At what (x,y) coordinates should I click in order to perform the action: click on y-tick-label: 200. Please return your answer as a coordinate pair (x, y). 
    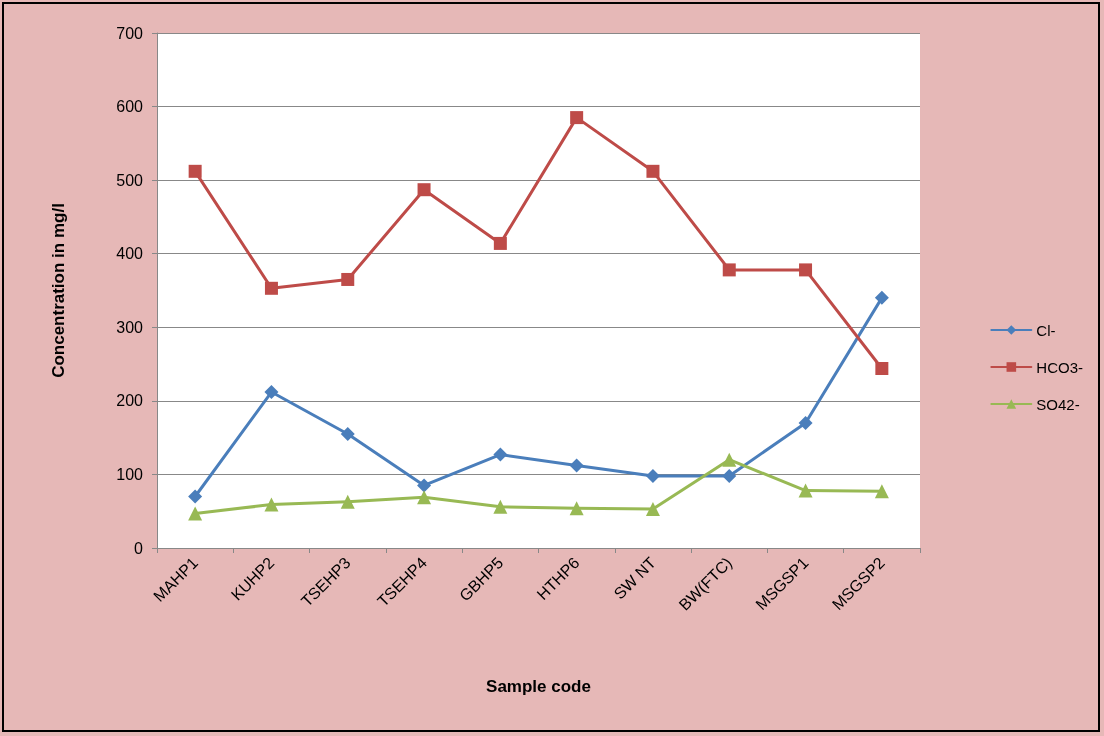
    Looking at the image, I should click on (130, 401).